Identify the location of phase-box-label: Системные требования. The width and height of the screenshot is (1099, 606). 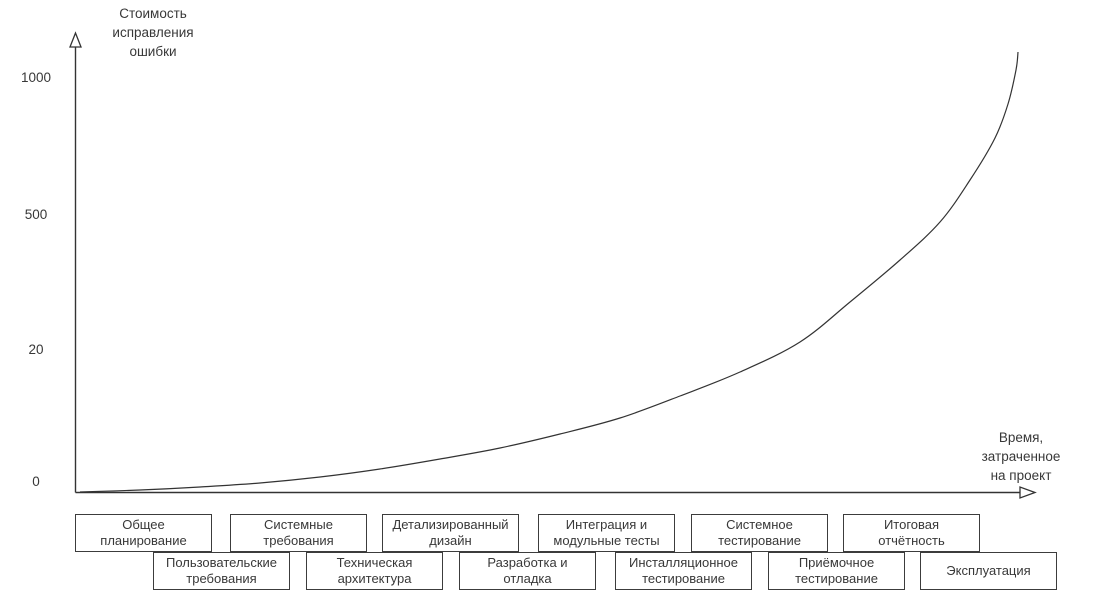
(298, 532).